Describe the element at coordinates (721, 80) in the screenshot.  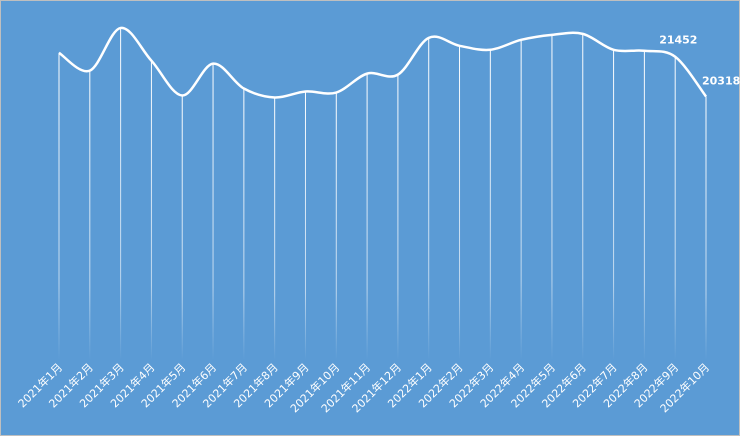
I see `data-label: 20318` at that location.